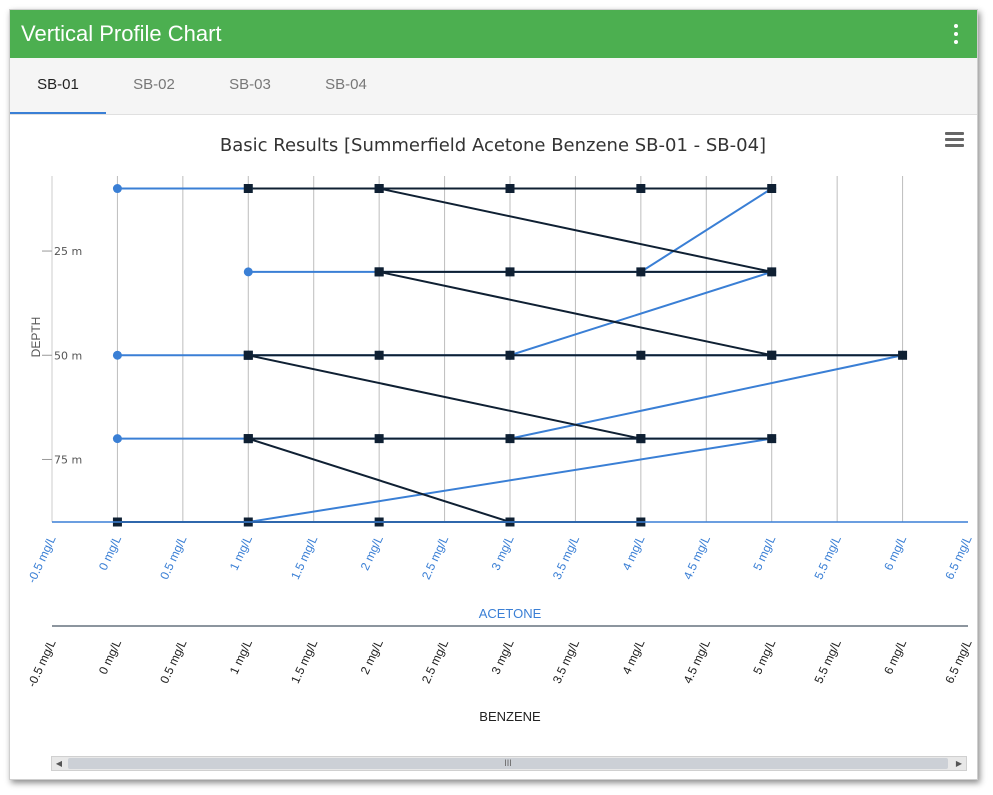  I want to click on benzene-tick-label: 0 mg/L, so click(110, 656).